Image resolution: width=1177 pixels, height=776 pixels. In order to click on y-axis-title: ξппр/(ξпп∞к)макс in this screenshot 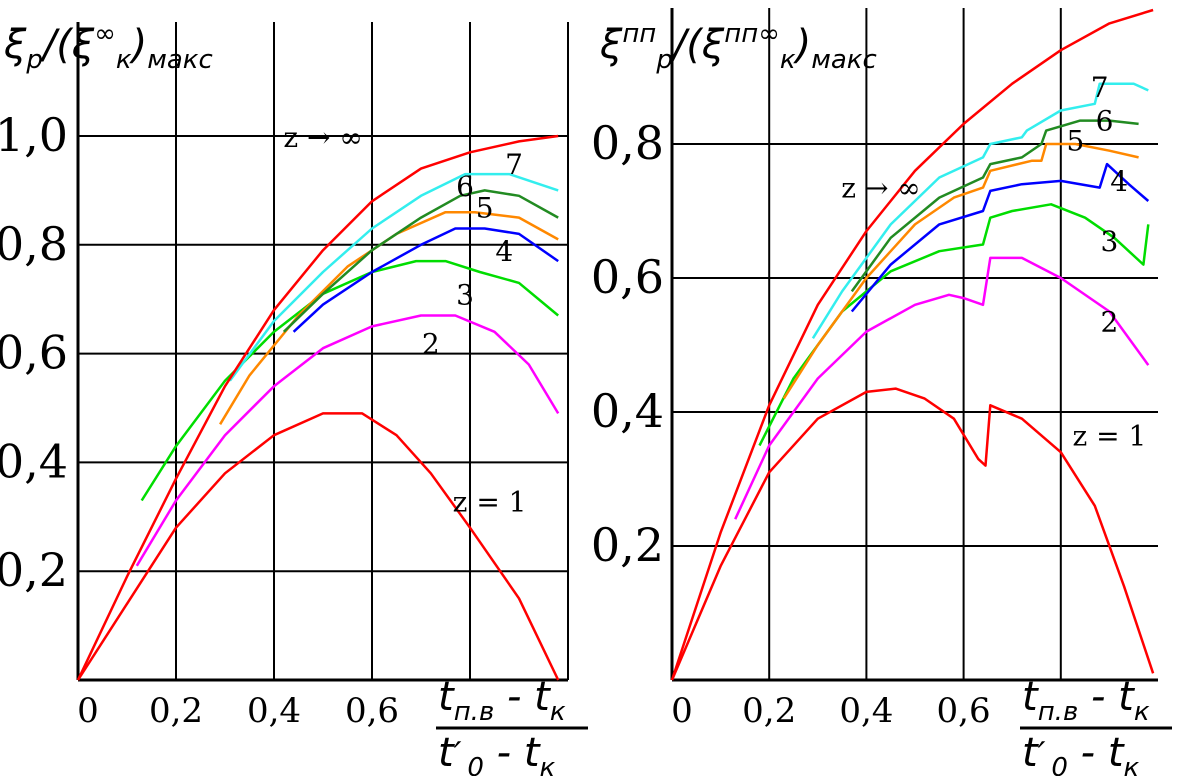, I will do `click(738, 47)`.